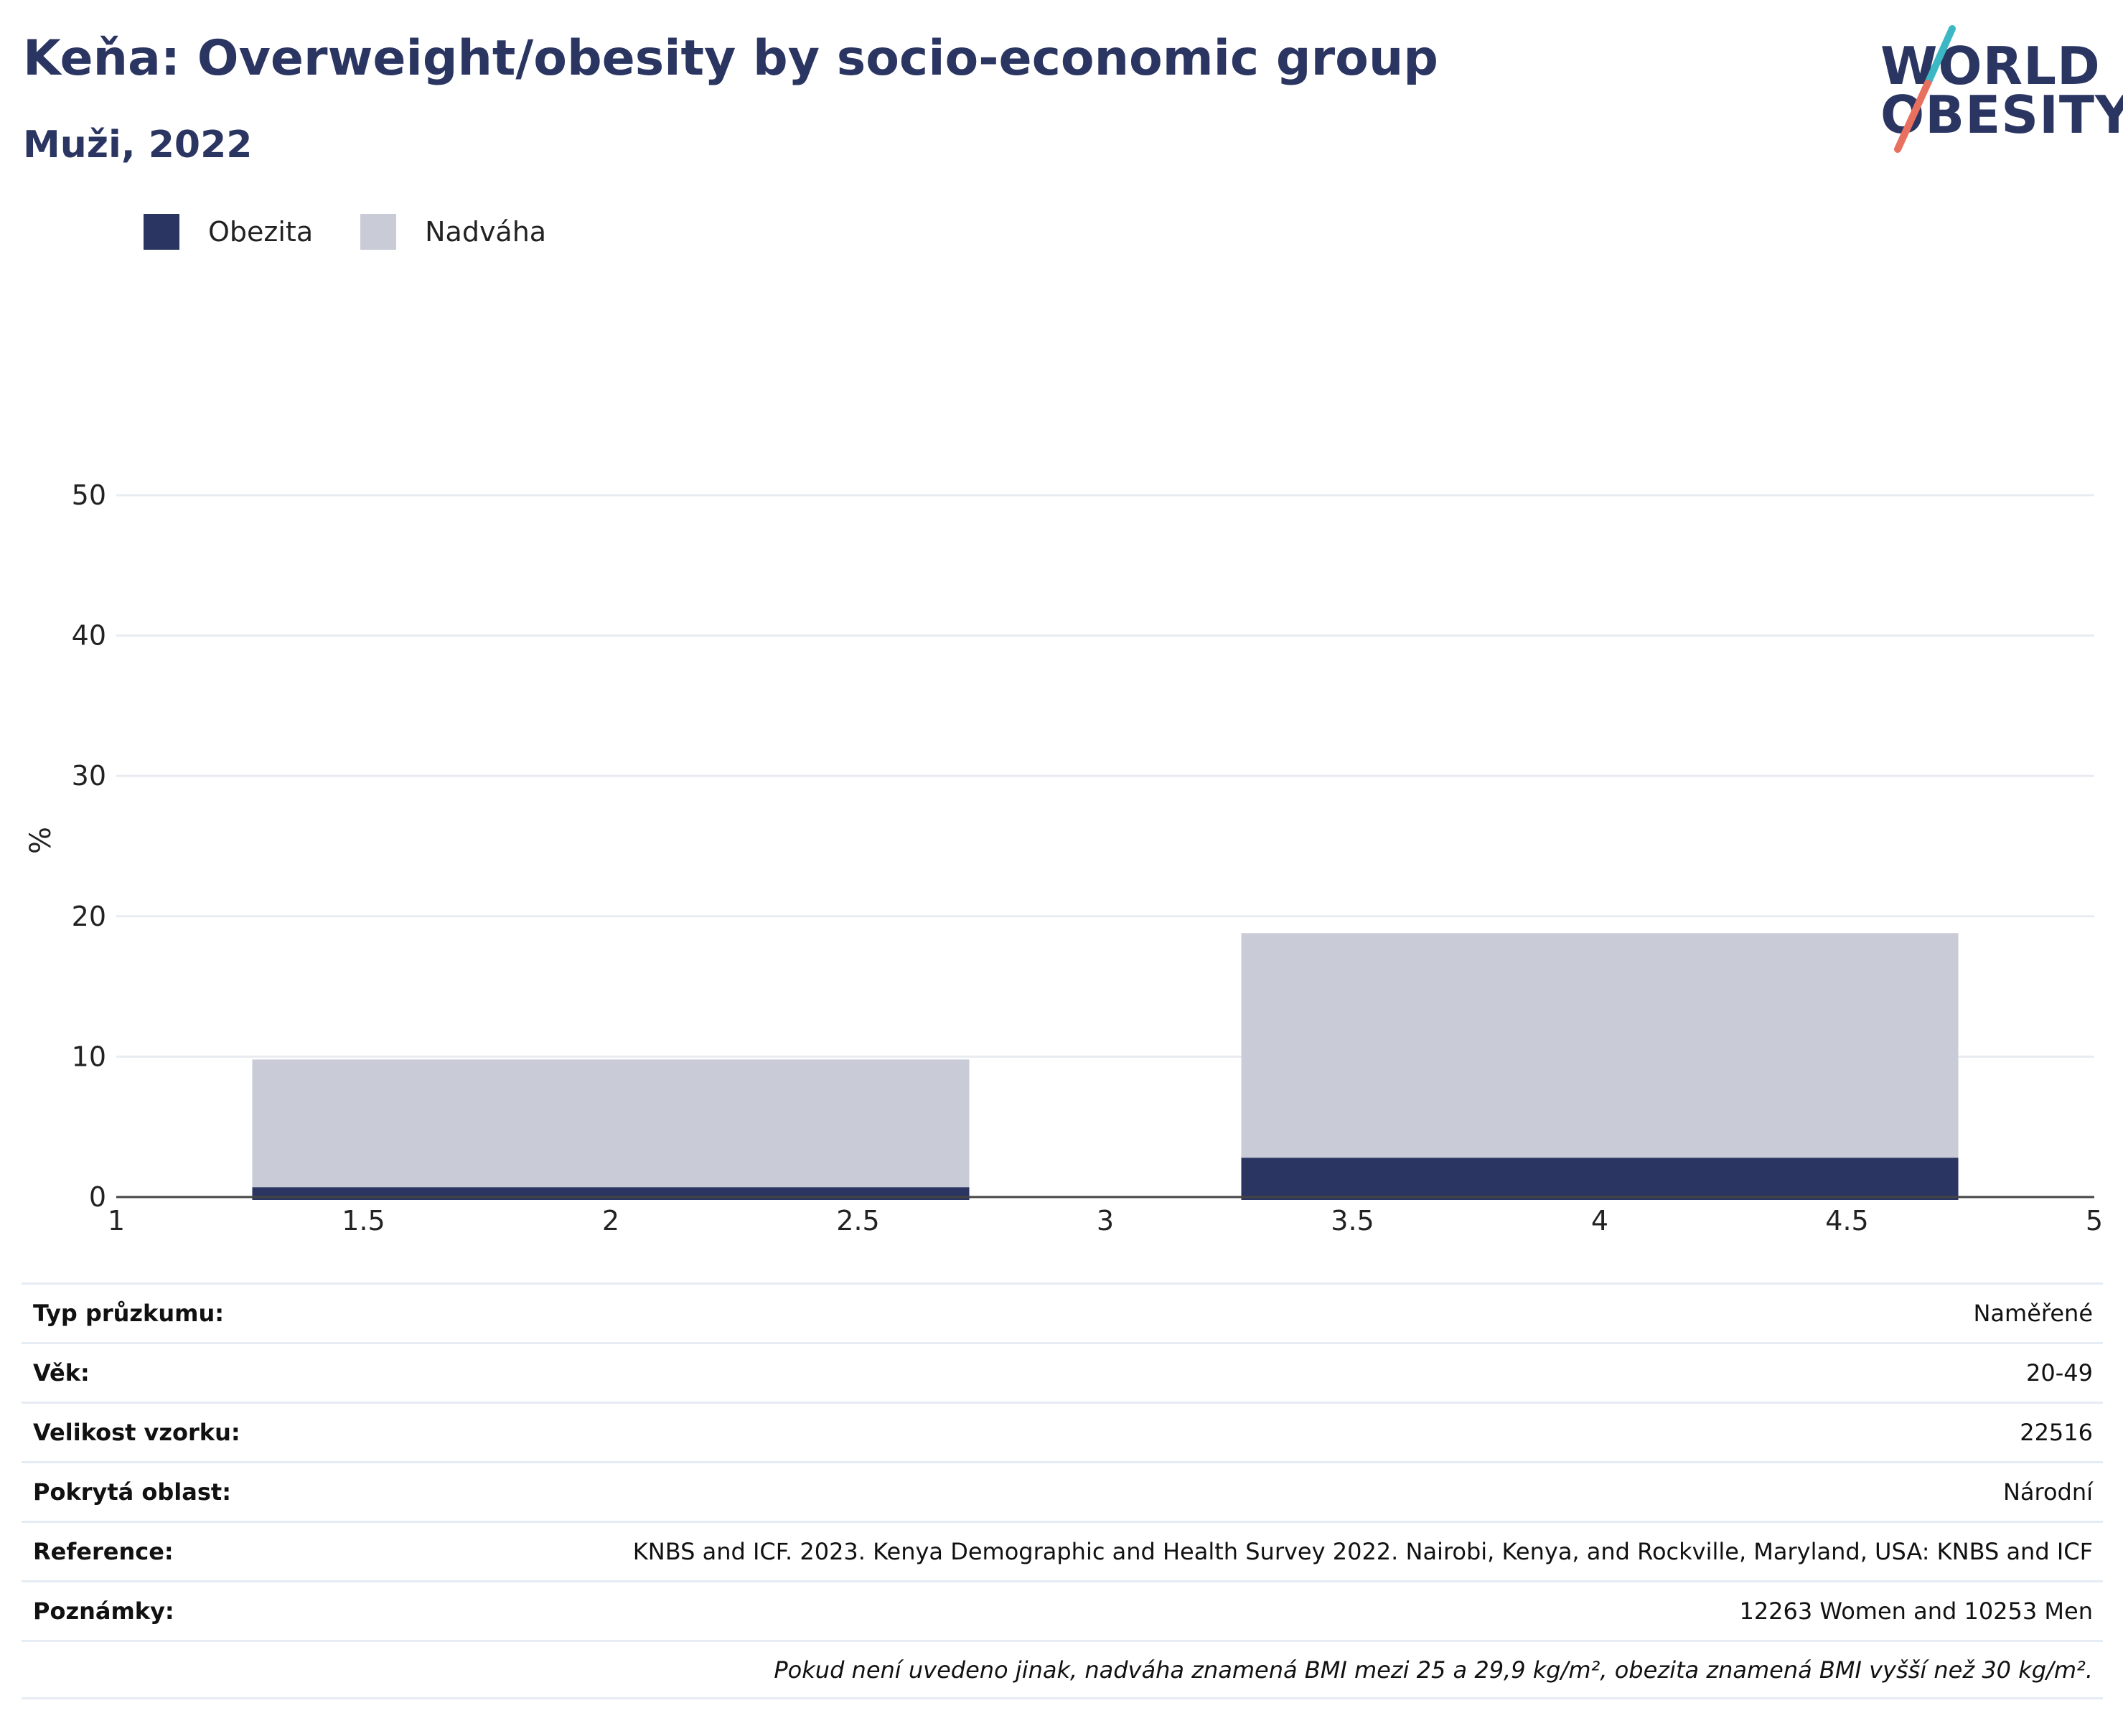  I want to click on y-tick-label: 30, so click(89, 776).